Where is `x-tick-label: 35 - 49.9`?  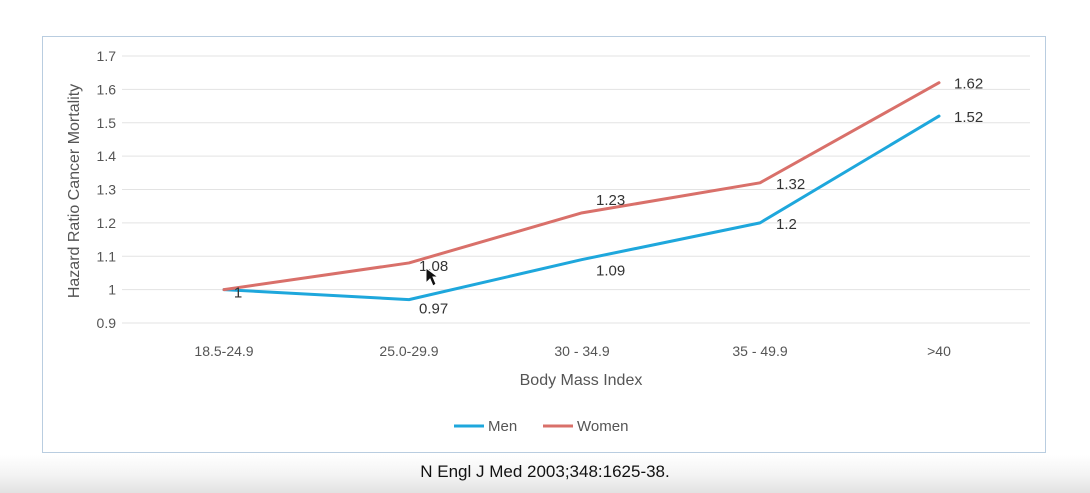 x-tick-label: 35 - 49.9 is located at coordinates (759, 351).